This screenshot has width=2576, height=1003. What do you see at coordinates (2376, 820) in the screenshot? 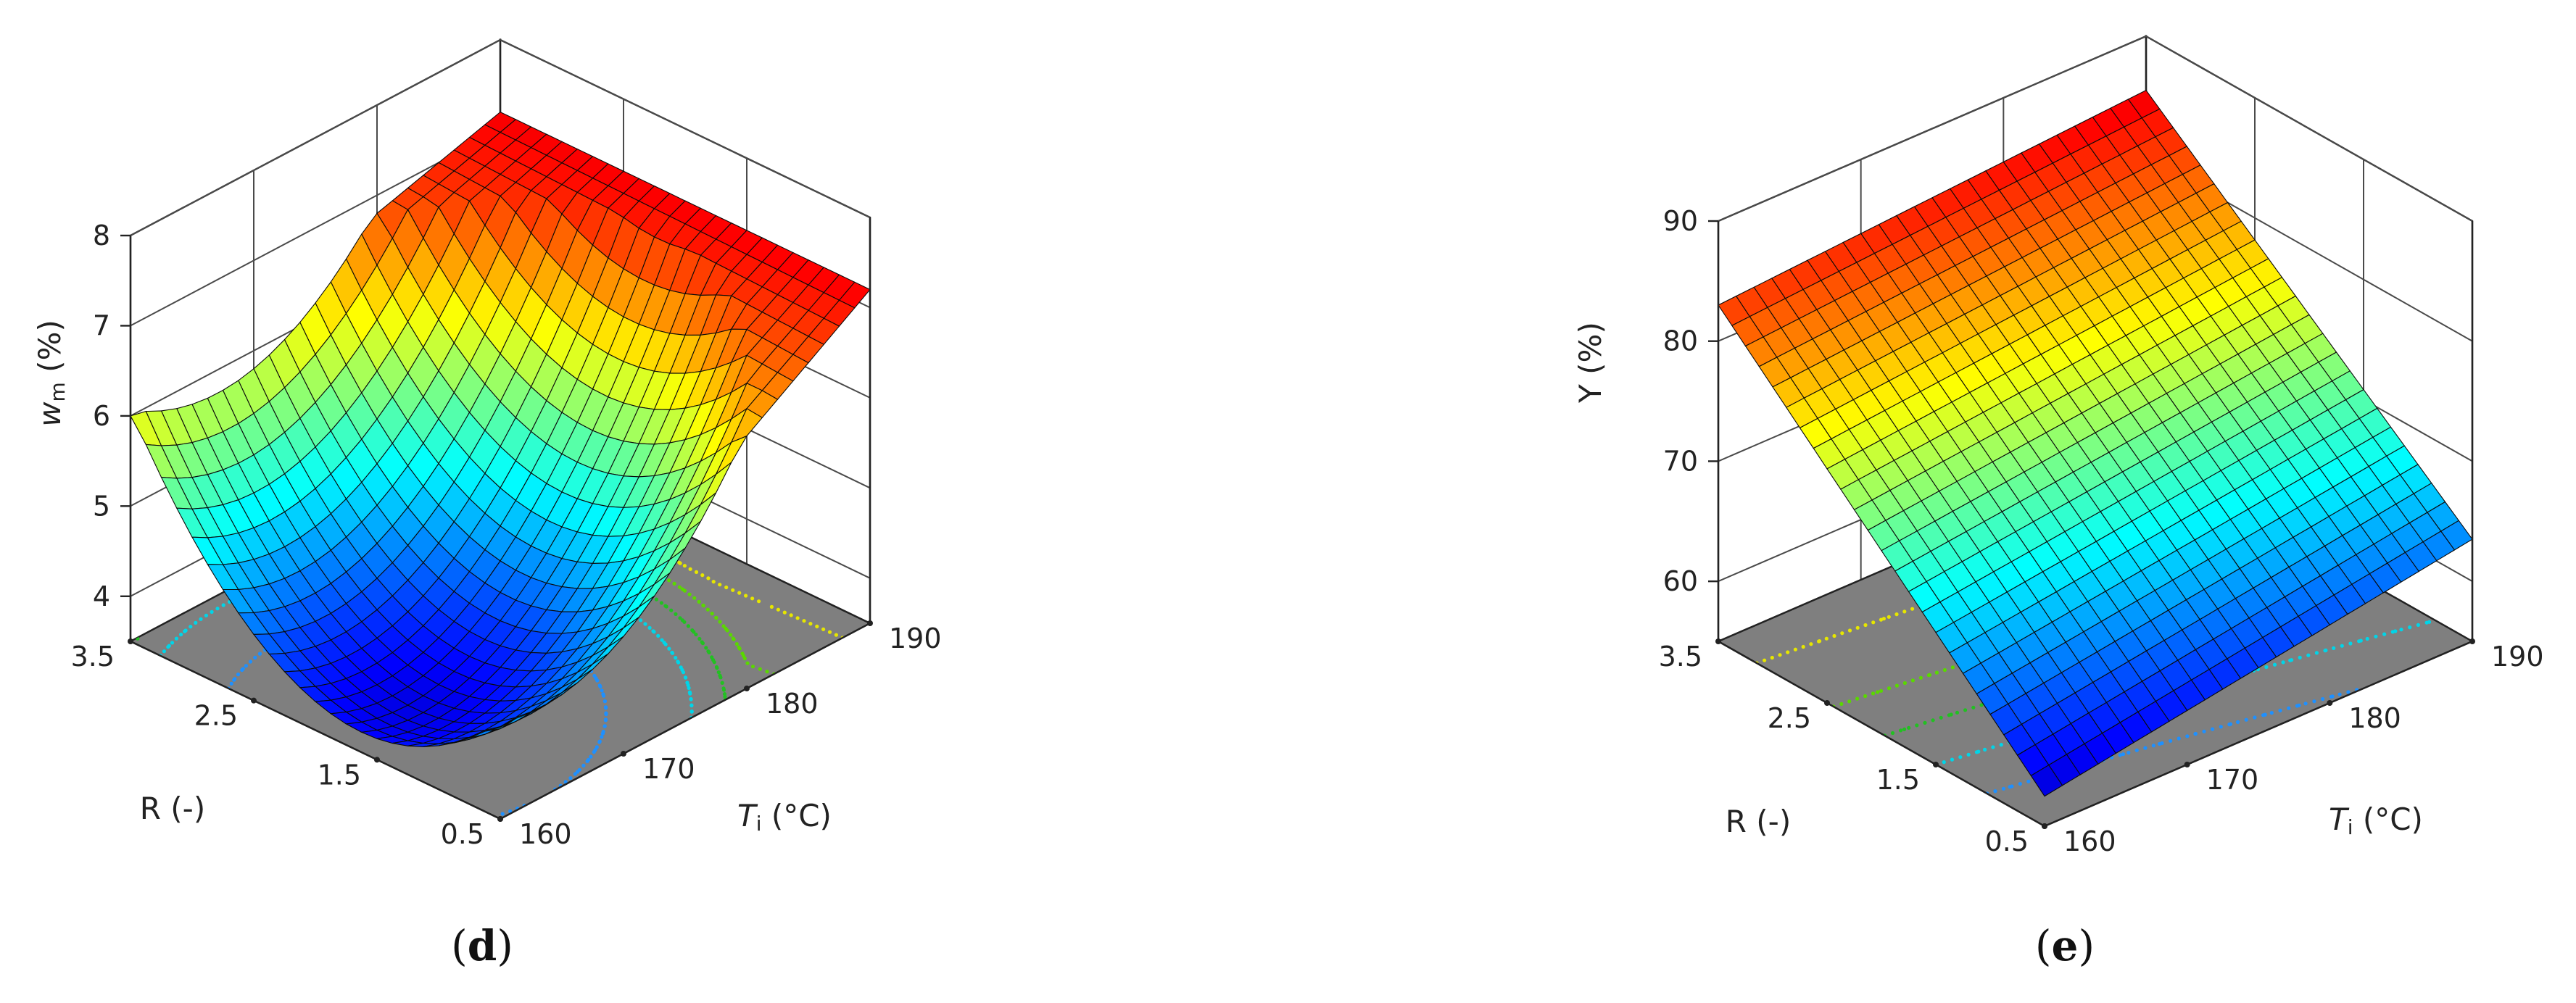
I see `x-axis-label-e: Ti (°C)` at bounding box center [2376, 820].